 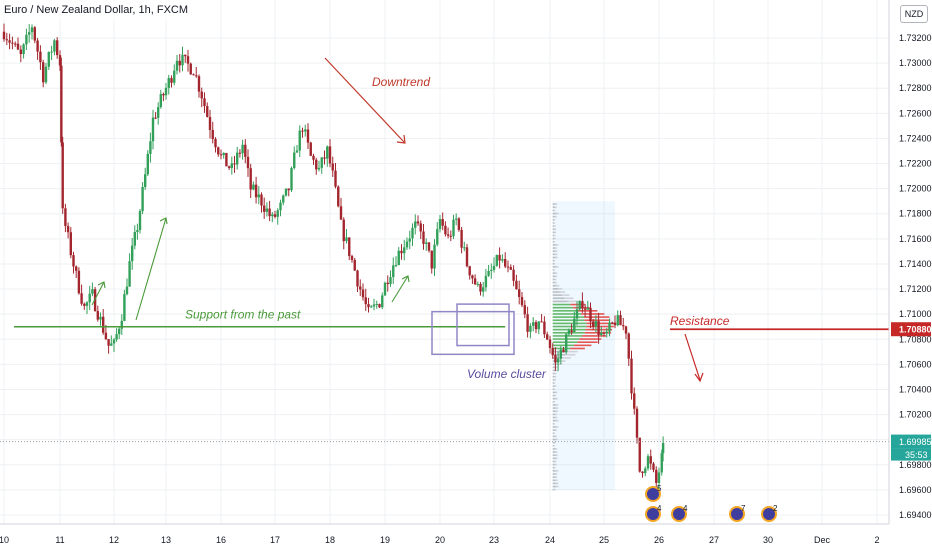 What do you see at coordinates (401, 139) in the screenshot?
I see `downtrend-arrow-head` at bounding box center [401, 139].